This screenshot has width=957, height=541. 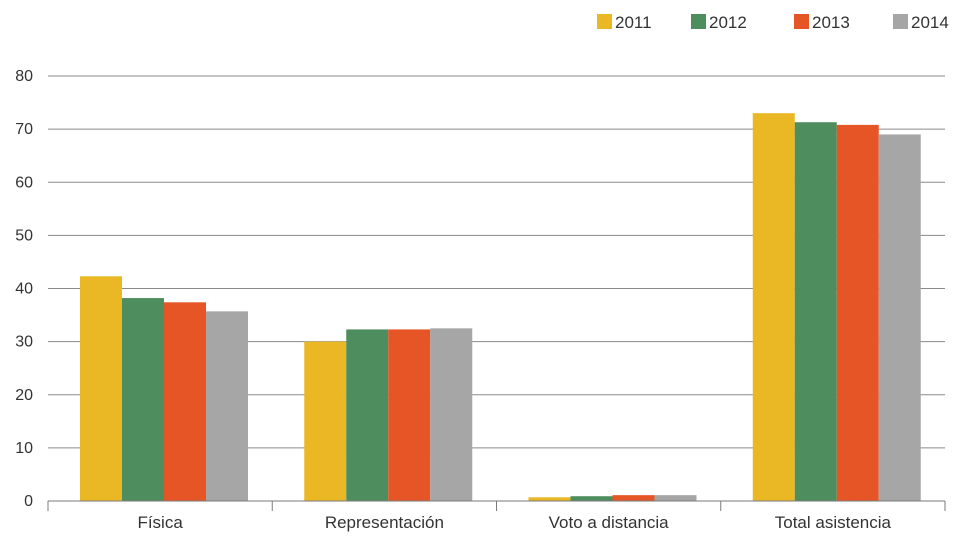 I want to click on y-tick-label: 20, so click(x=24, y=395).